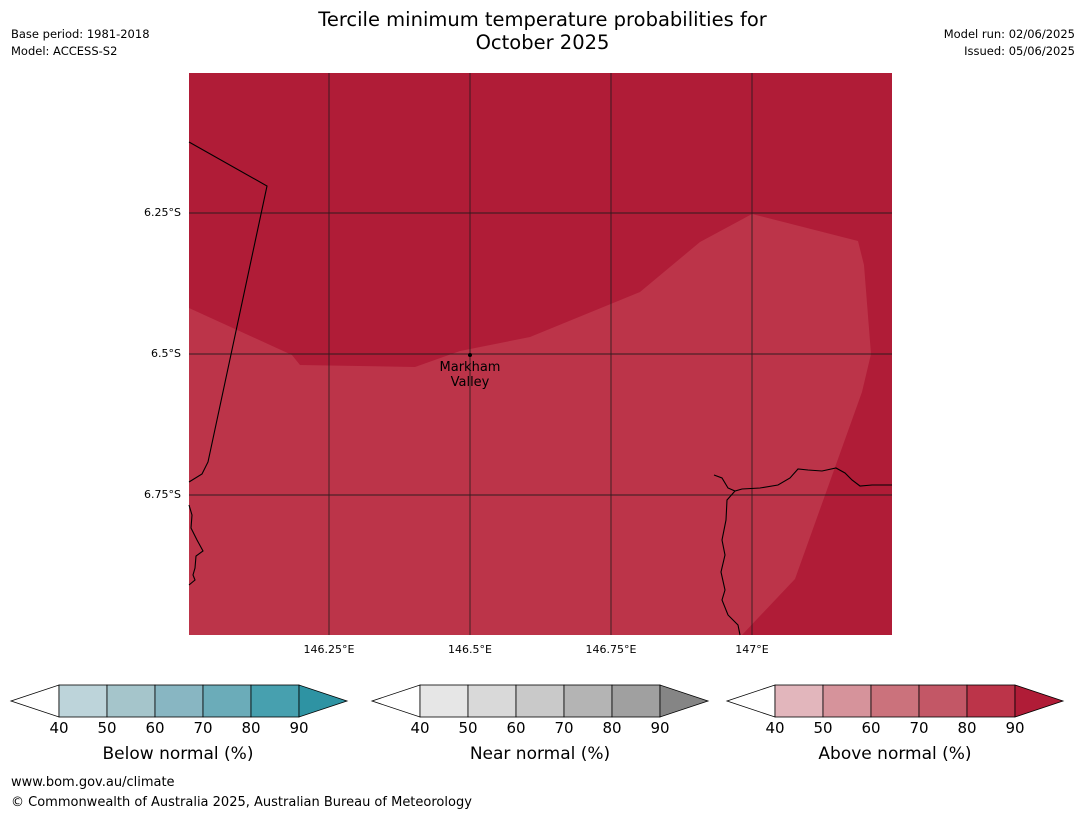  I want to click on colorbars, so click(537, 701).